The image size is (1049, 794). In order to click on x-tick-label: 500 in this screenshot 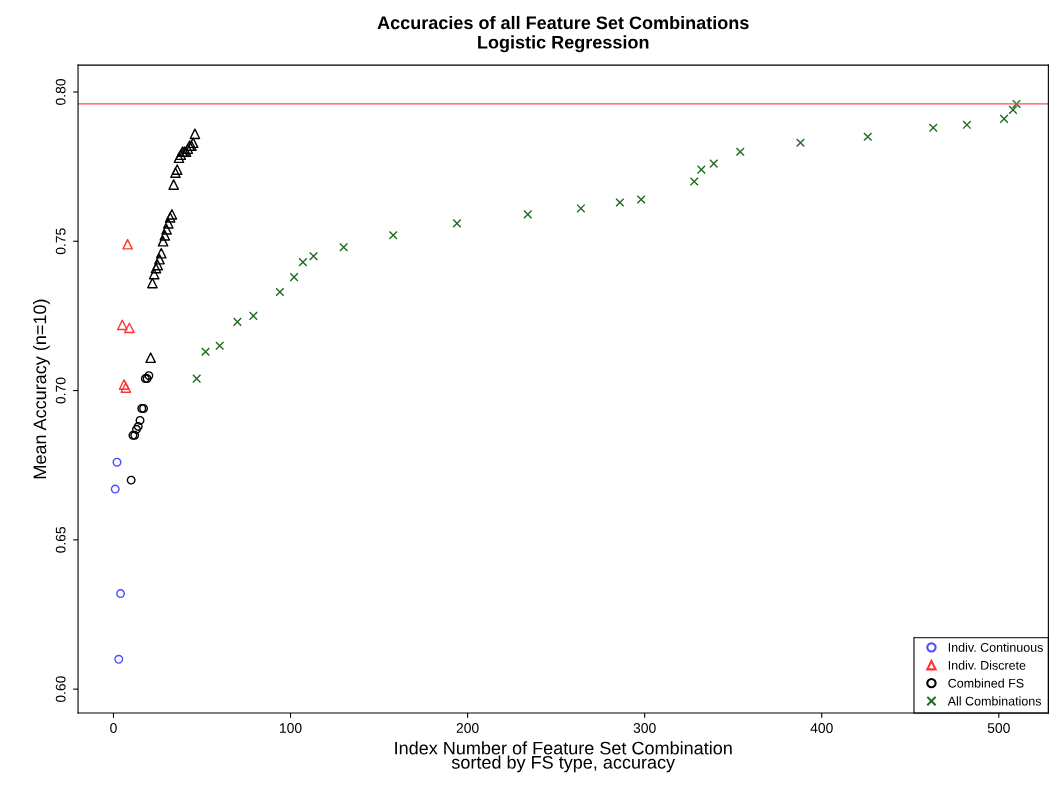, I will do `click(998, 728)`.